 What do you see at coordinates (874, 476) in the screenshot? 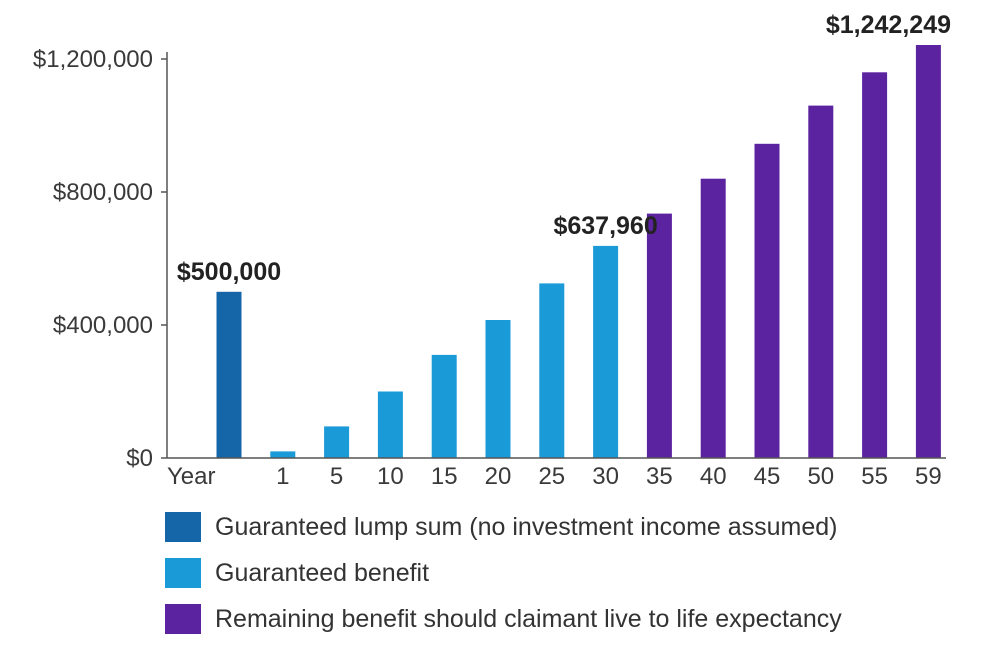
I see `x-tick-label: 55` at bounding box center [874, 476].